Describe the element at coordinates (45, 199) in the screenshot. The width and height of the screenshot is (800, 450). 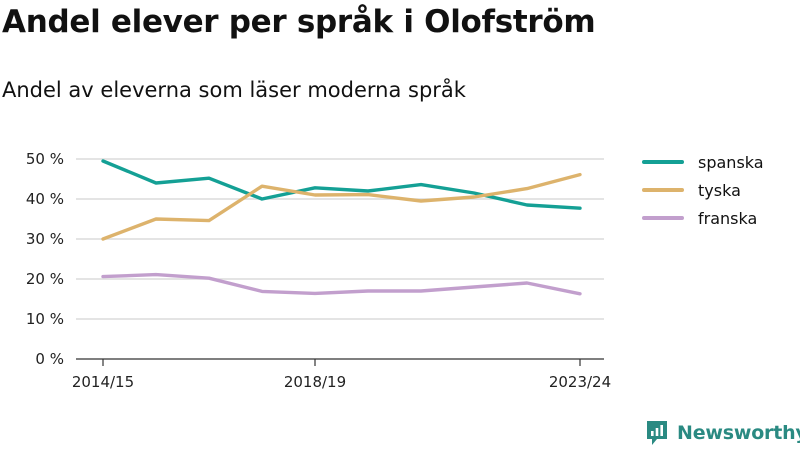
I see `y-tick-label: 40 %` at that location.